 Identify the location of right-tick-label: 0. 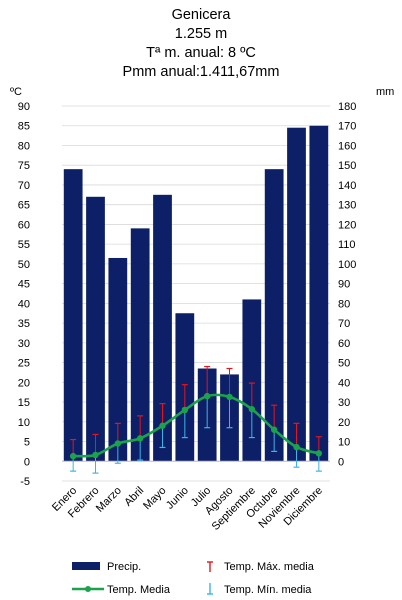
(341, 462).